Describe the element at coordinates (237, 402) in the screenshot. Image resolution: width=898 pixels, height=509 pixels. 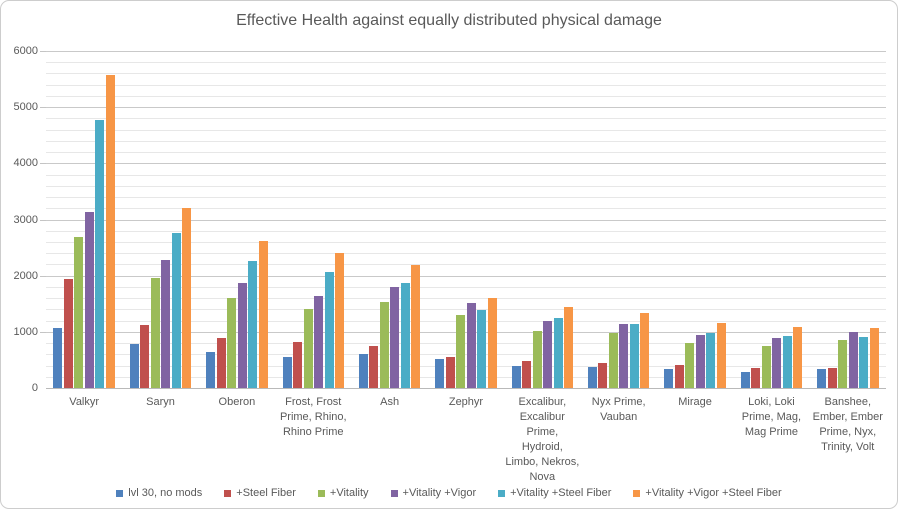
I see `category-label: Oberon` at that location.